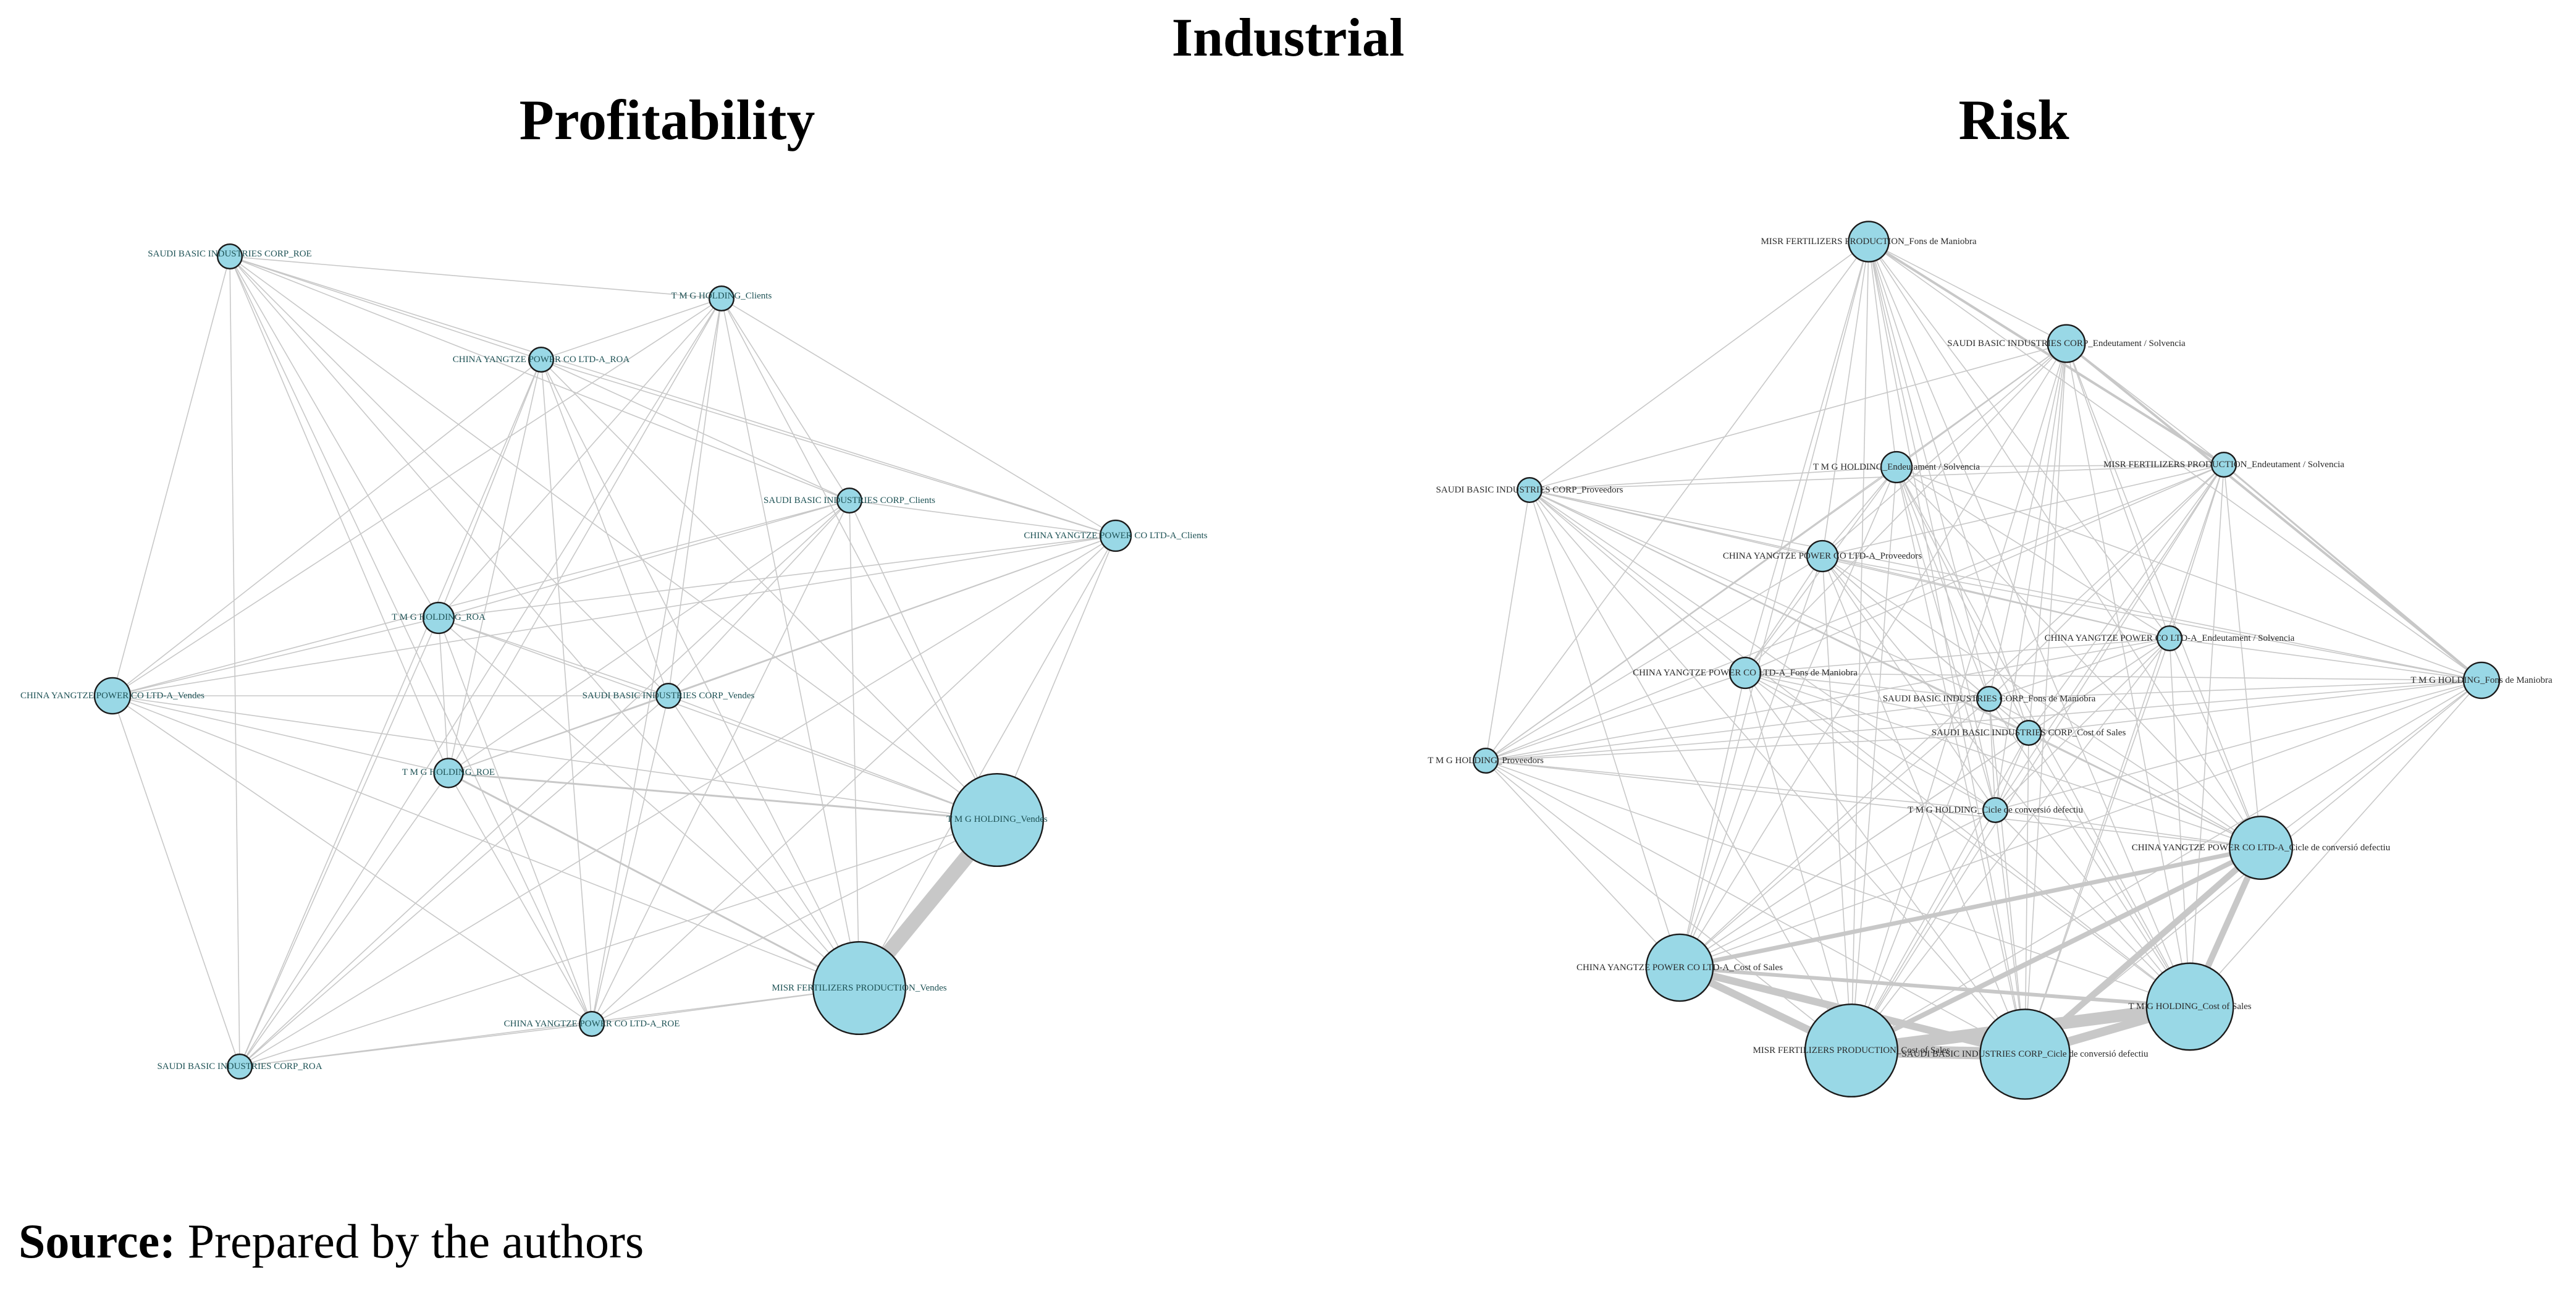  Describe the element at coordinates (2013, 120) in the screenshot. I see `risk-panel-title: Risk` at that location.